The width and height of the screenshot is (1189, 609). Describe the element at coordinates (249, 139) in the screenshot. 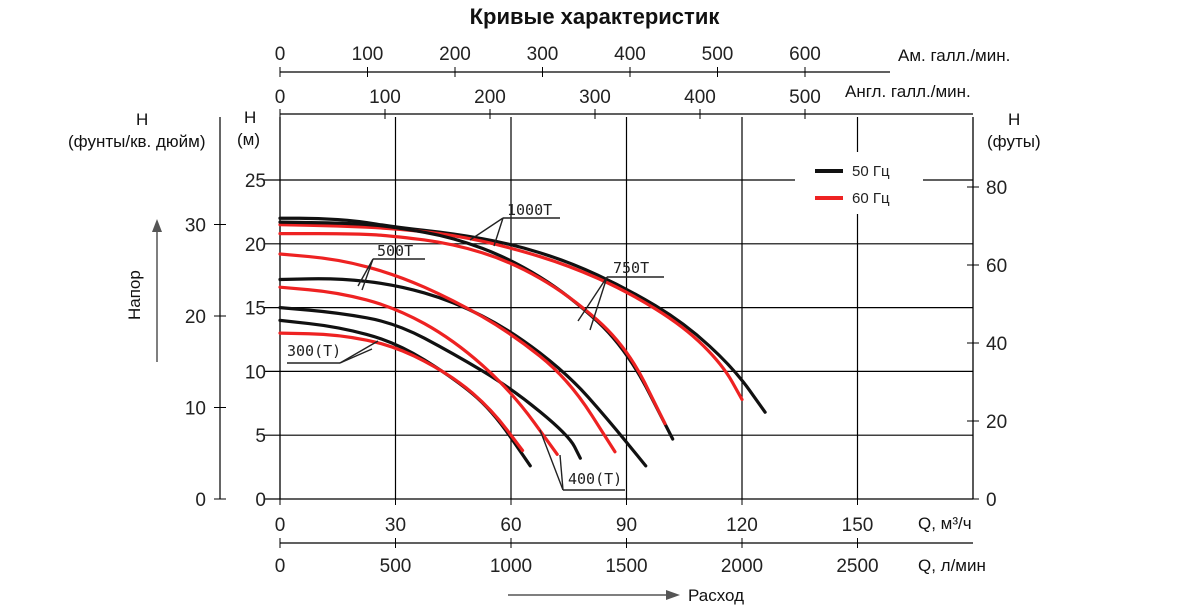

I see `left-m-unit: (м)` at that location.